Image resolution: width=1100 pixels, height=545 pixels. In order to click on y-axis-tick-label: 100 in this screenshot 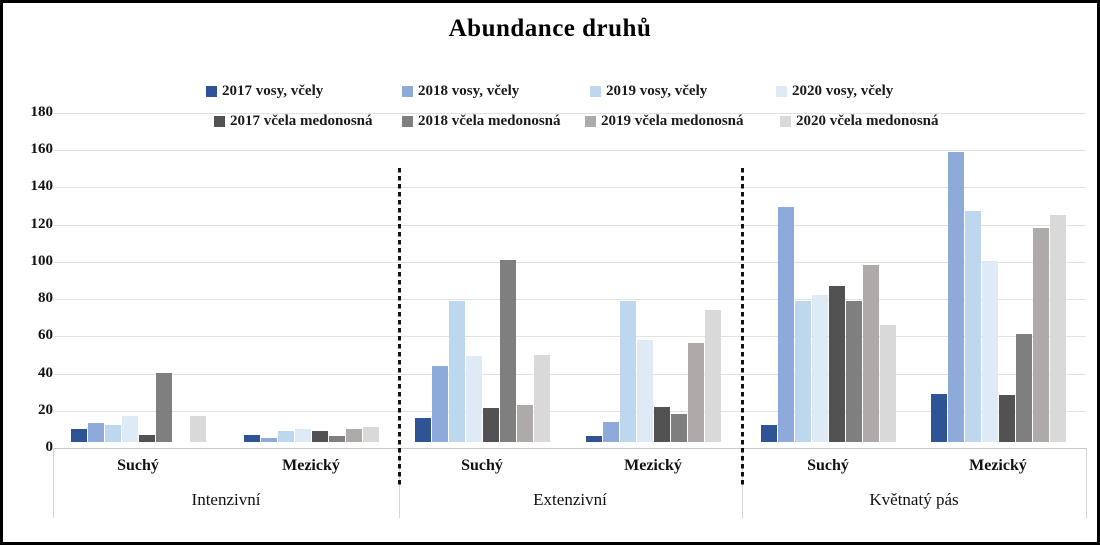, I will do `click(42, 260)`.